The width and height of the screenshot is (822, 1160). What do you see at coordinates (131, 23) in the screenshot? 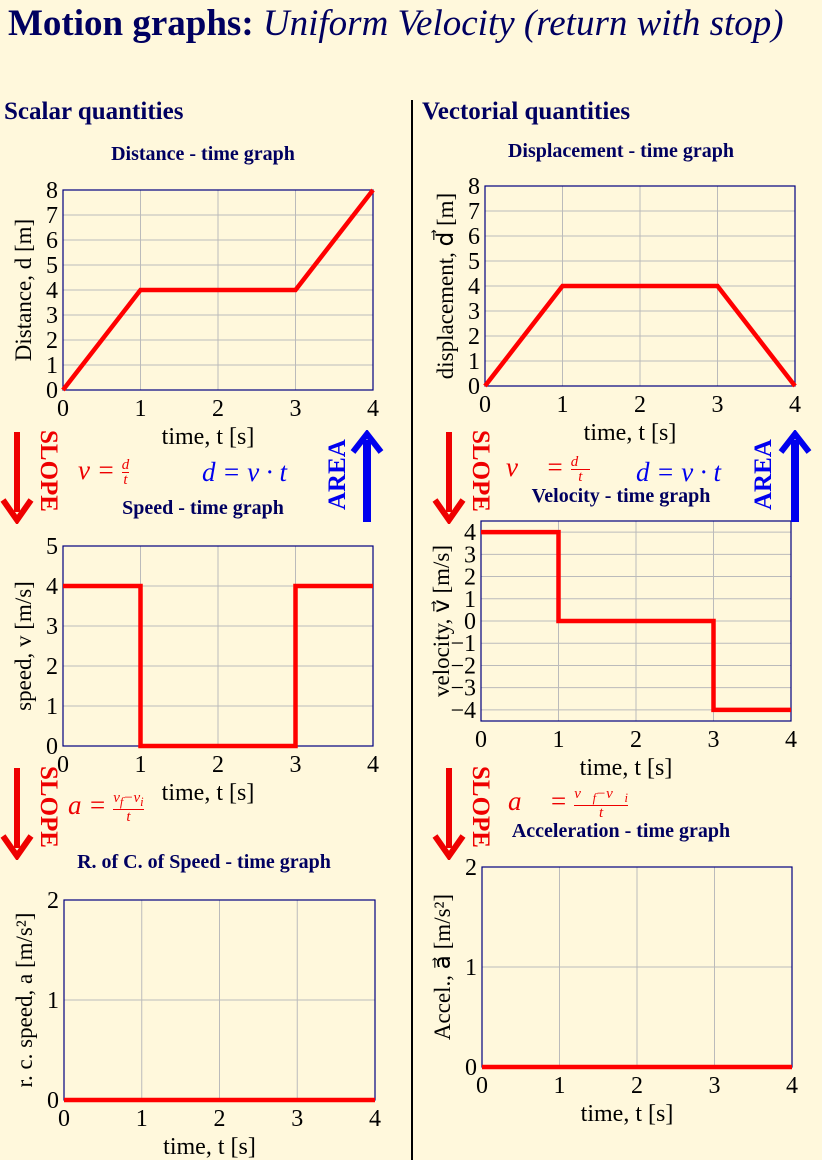
I see `title-bold: Motion graphs:` at bounding box center [131, 23].